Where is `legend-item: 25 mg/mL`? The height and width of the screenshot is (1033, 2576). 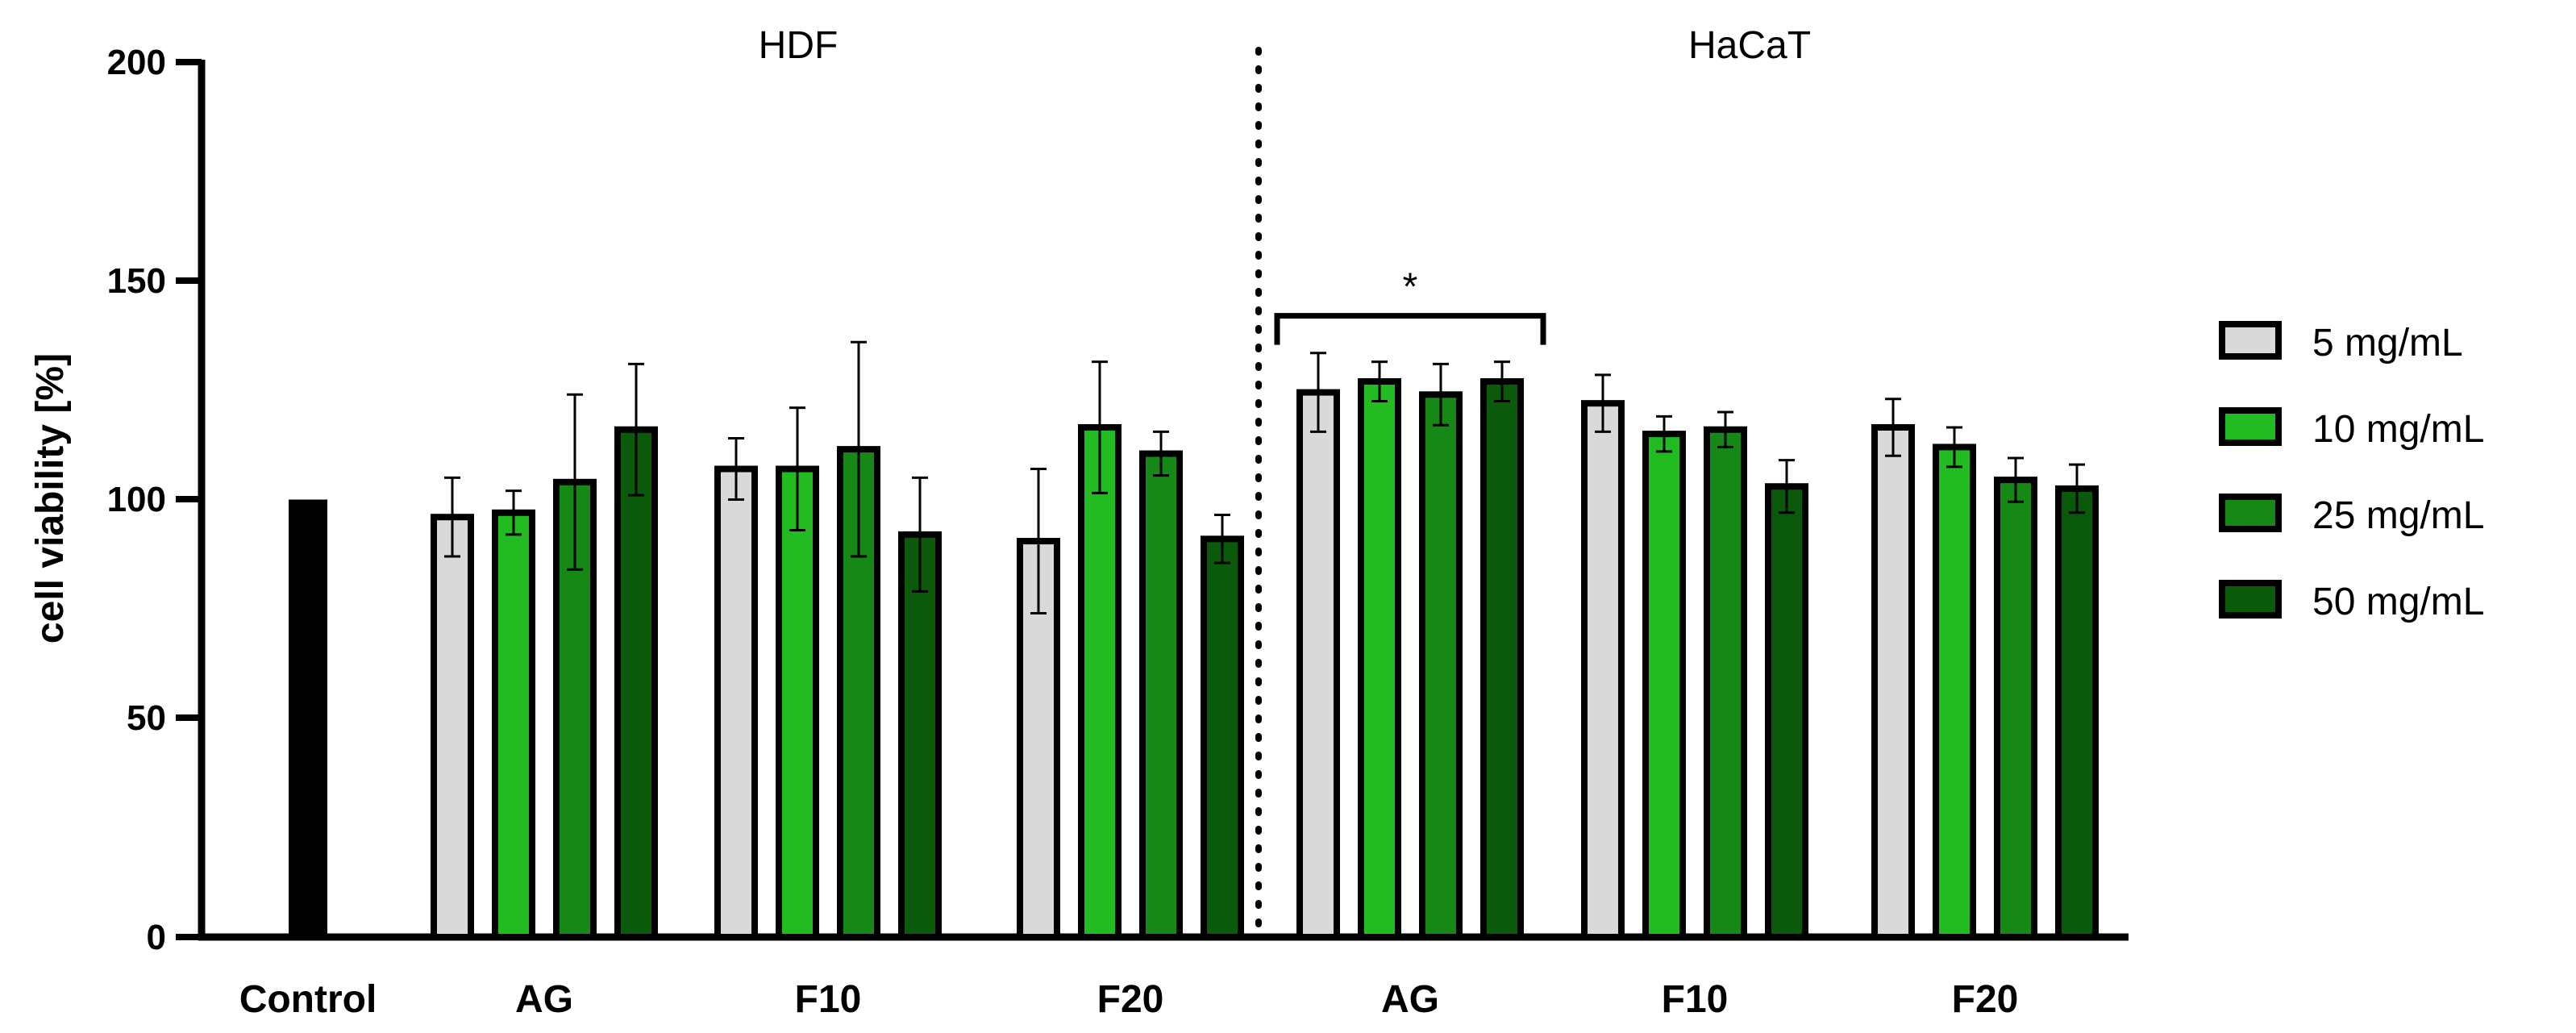
legend-item: 25 mg/mL is located at coordinates (2351, 515).